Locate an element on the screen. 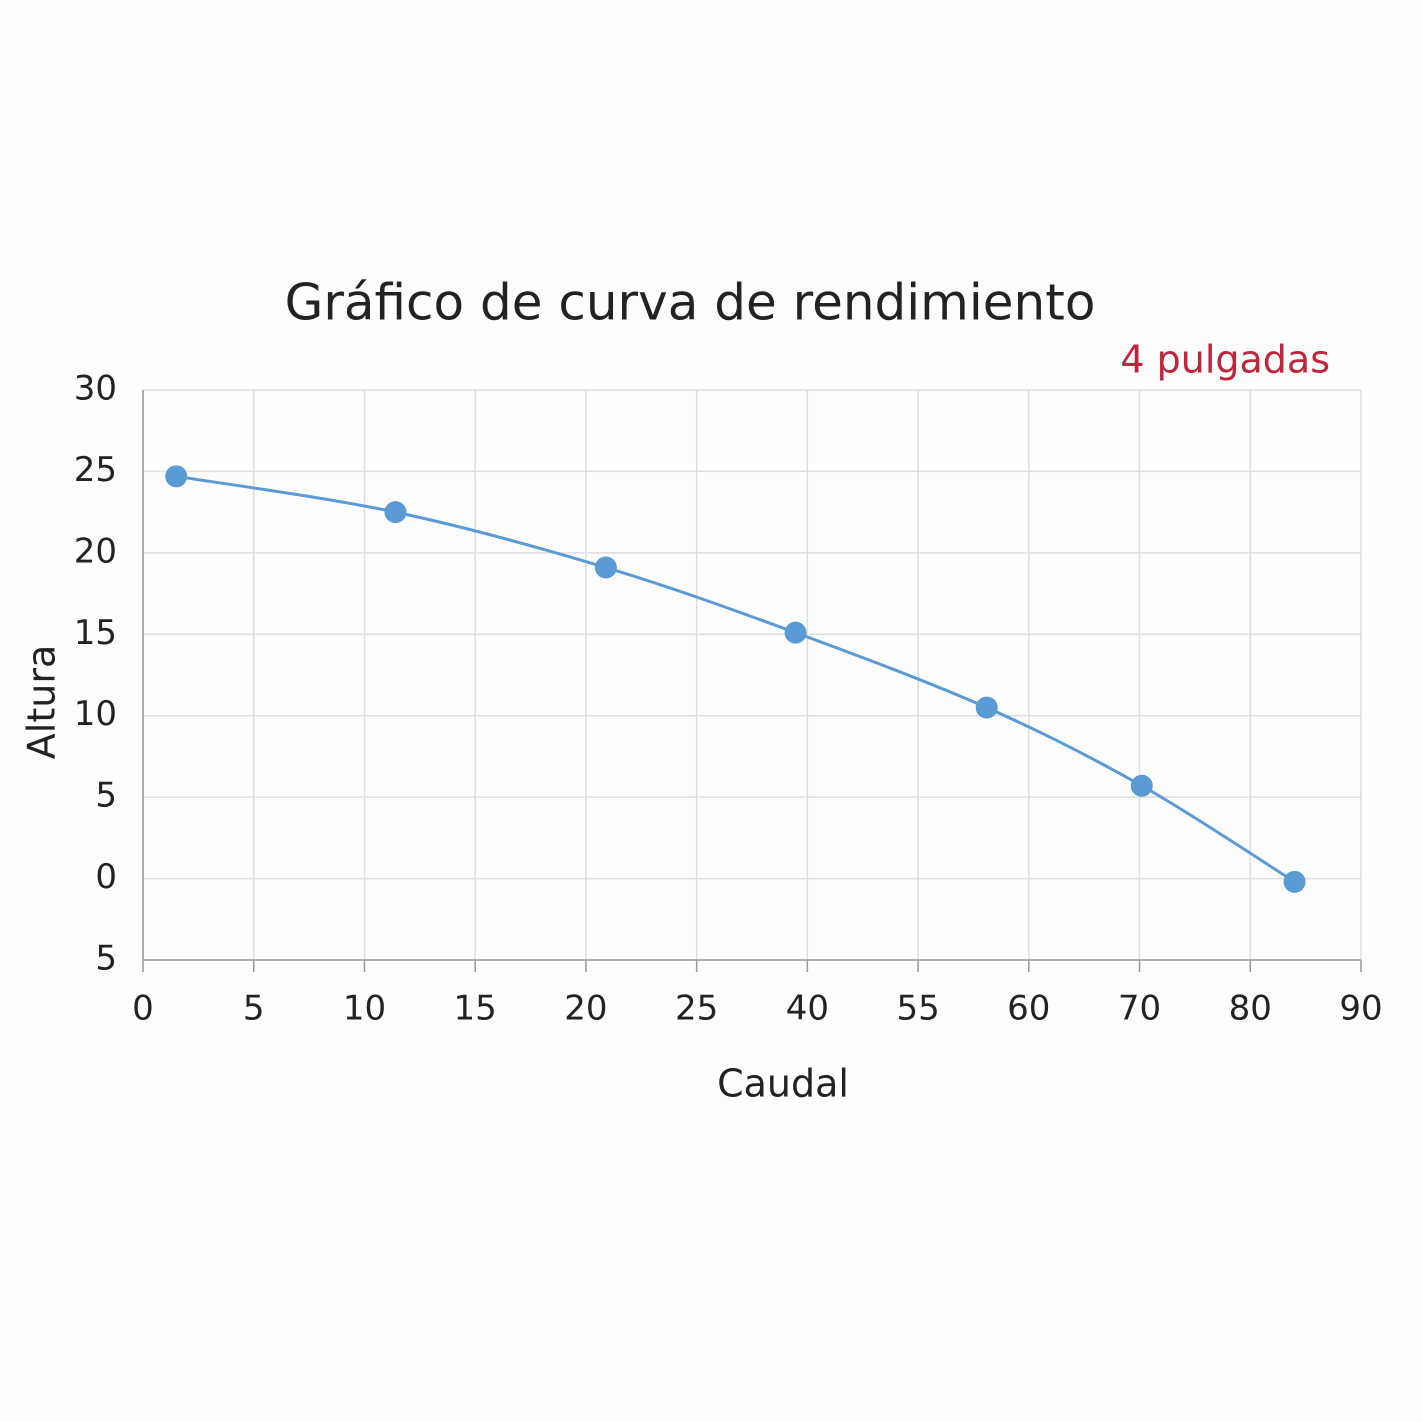 The width and height of the screenshot is (1422, 1422). y-tick-label: 10 is located at coordinates (95, 714).